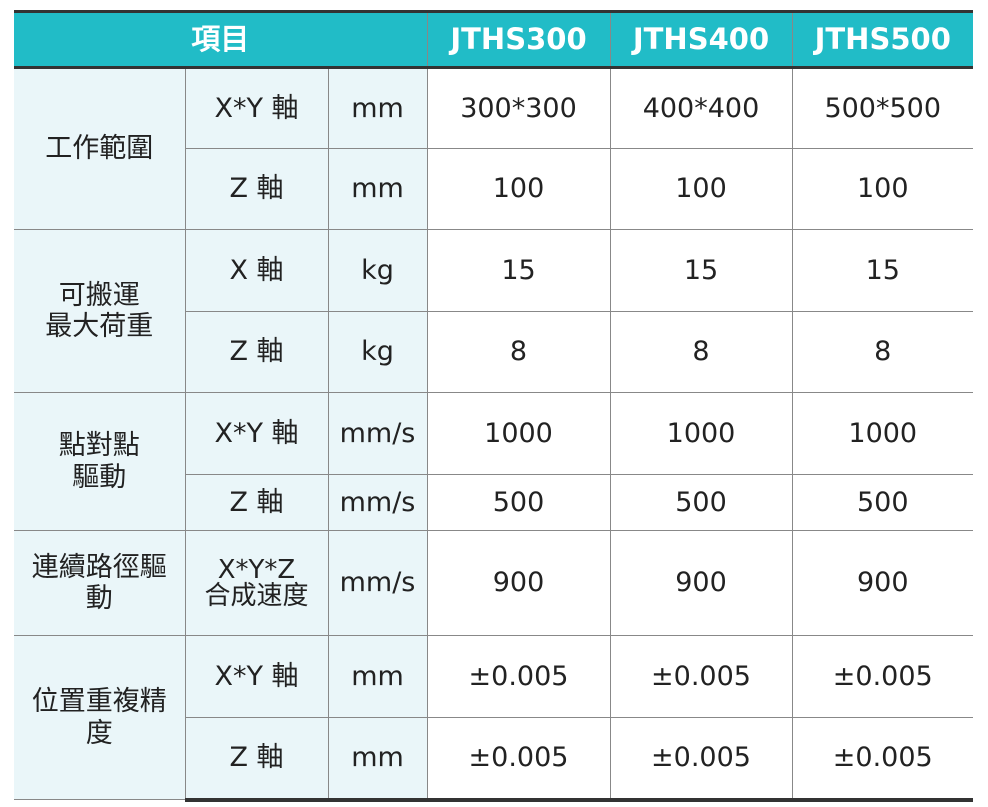 The height and width of the screenshot is (807, 988). Describe the element at coordinates (100, 148) in the screenshot. I see `group-label: 工作範圍` at that location.